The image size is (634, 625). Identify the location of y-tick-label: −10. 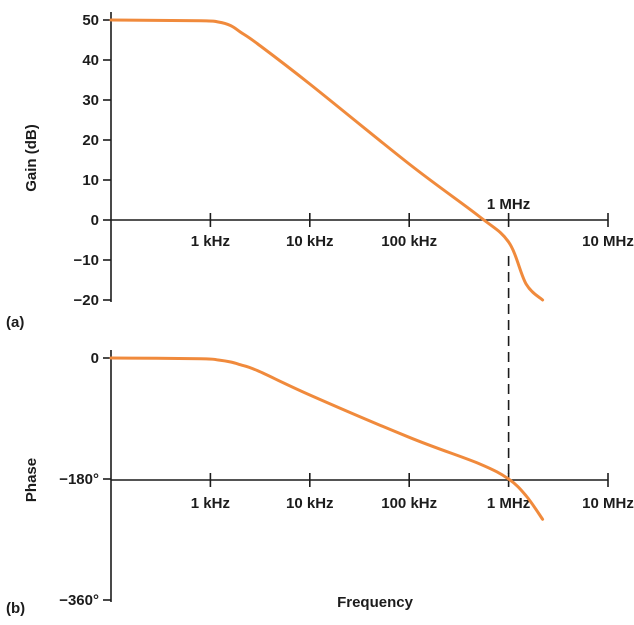
(86, 260).